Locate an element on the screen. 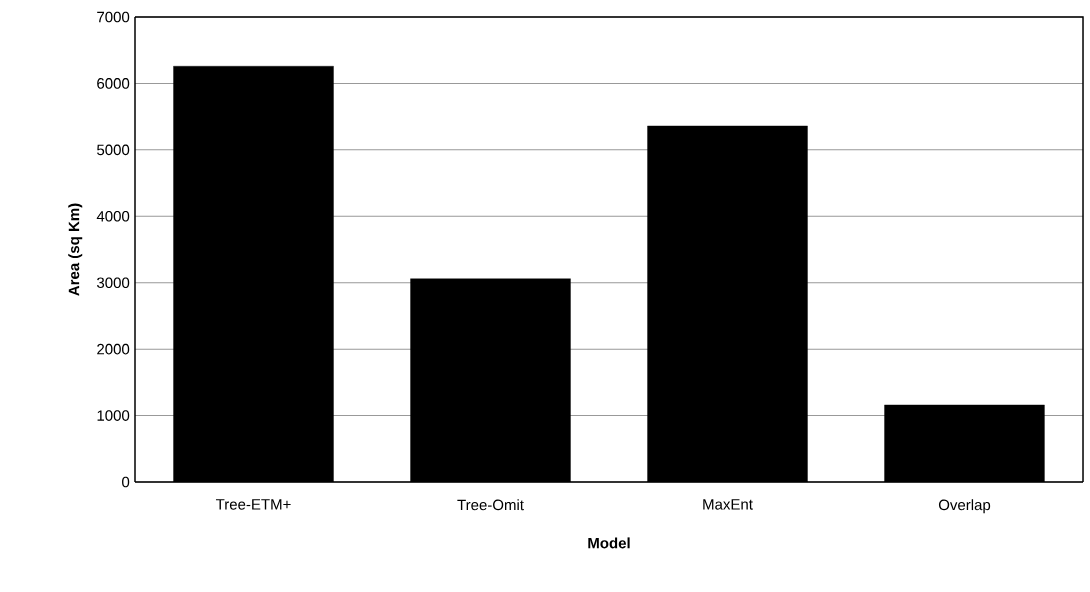 This screenshot has width=1090, height=592. y-tick-label: 4000 is located at coordinates (113, 216).